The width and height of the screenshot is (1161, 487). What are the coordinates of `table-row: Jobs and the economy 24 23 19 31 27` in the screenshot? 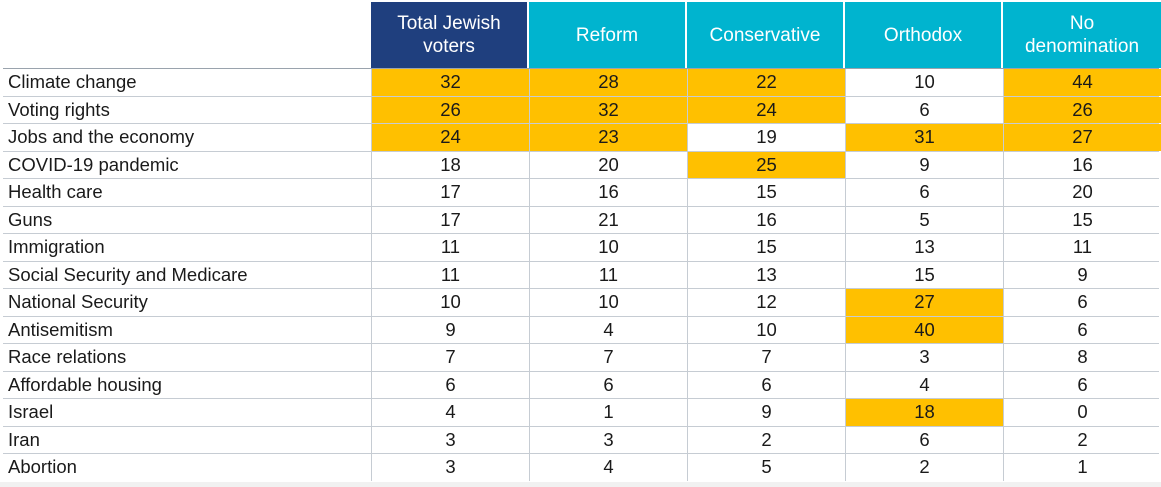 It's located at (582, 138).